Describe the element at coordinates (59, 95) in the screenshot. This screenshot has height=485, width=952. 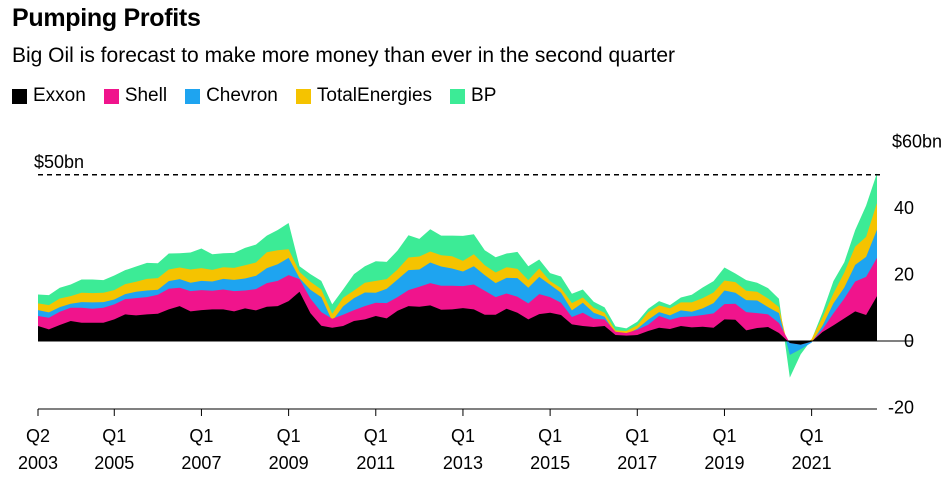
I see `legend-label-exxon: Exxon` at that location.